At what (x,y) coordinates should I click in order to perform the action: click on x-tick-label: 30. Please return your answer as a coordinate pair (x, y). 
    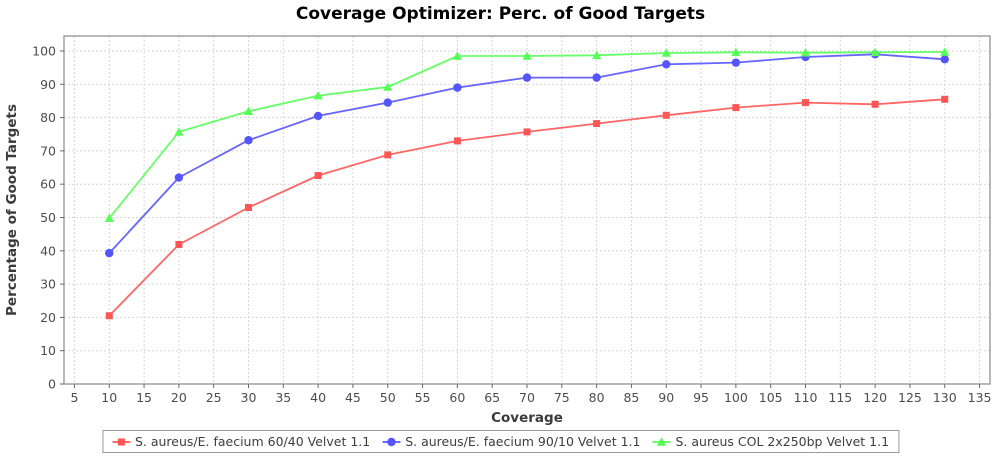
    Looking at the image, I should click on (249, 397).